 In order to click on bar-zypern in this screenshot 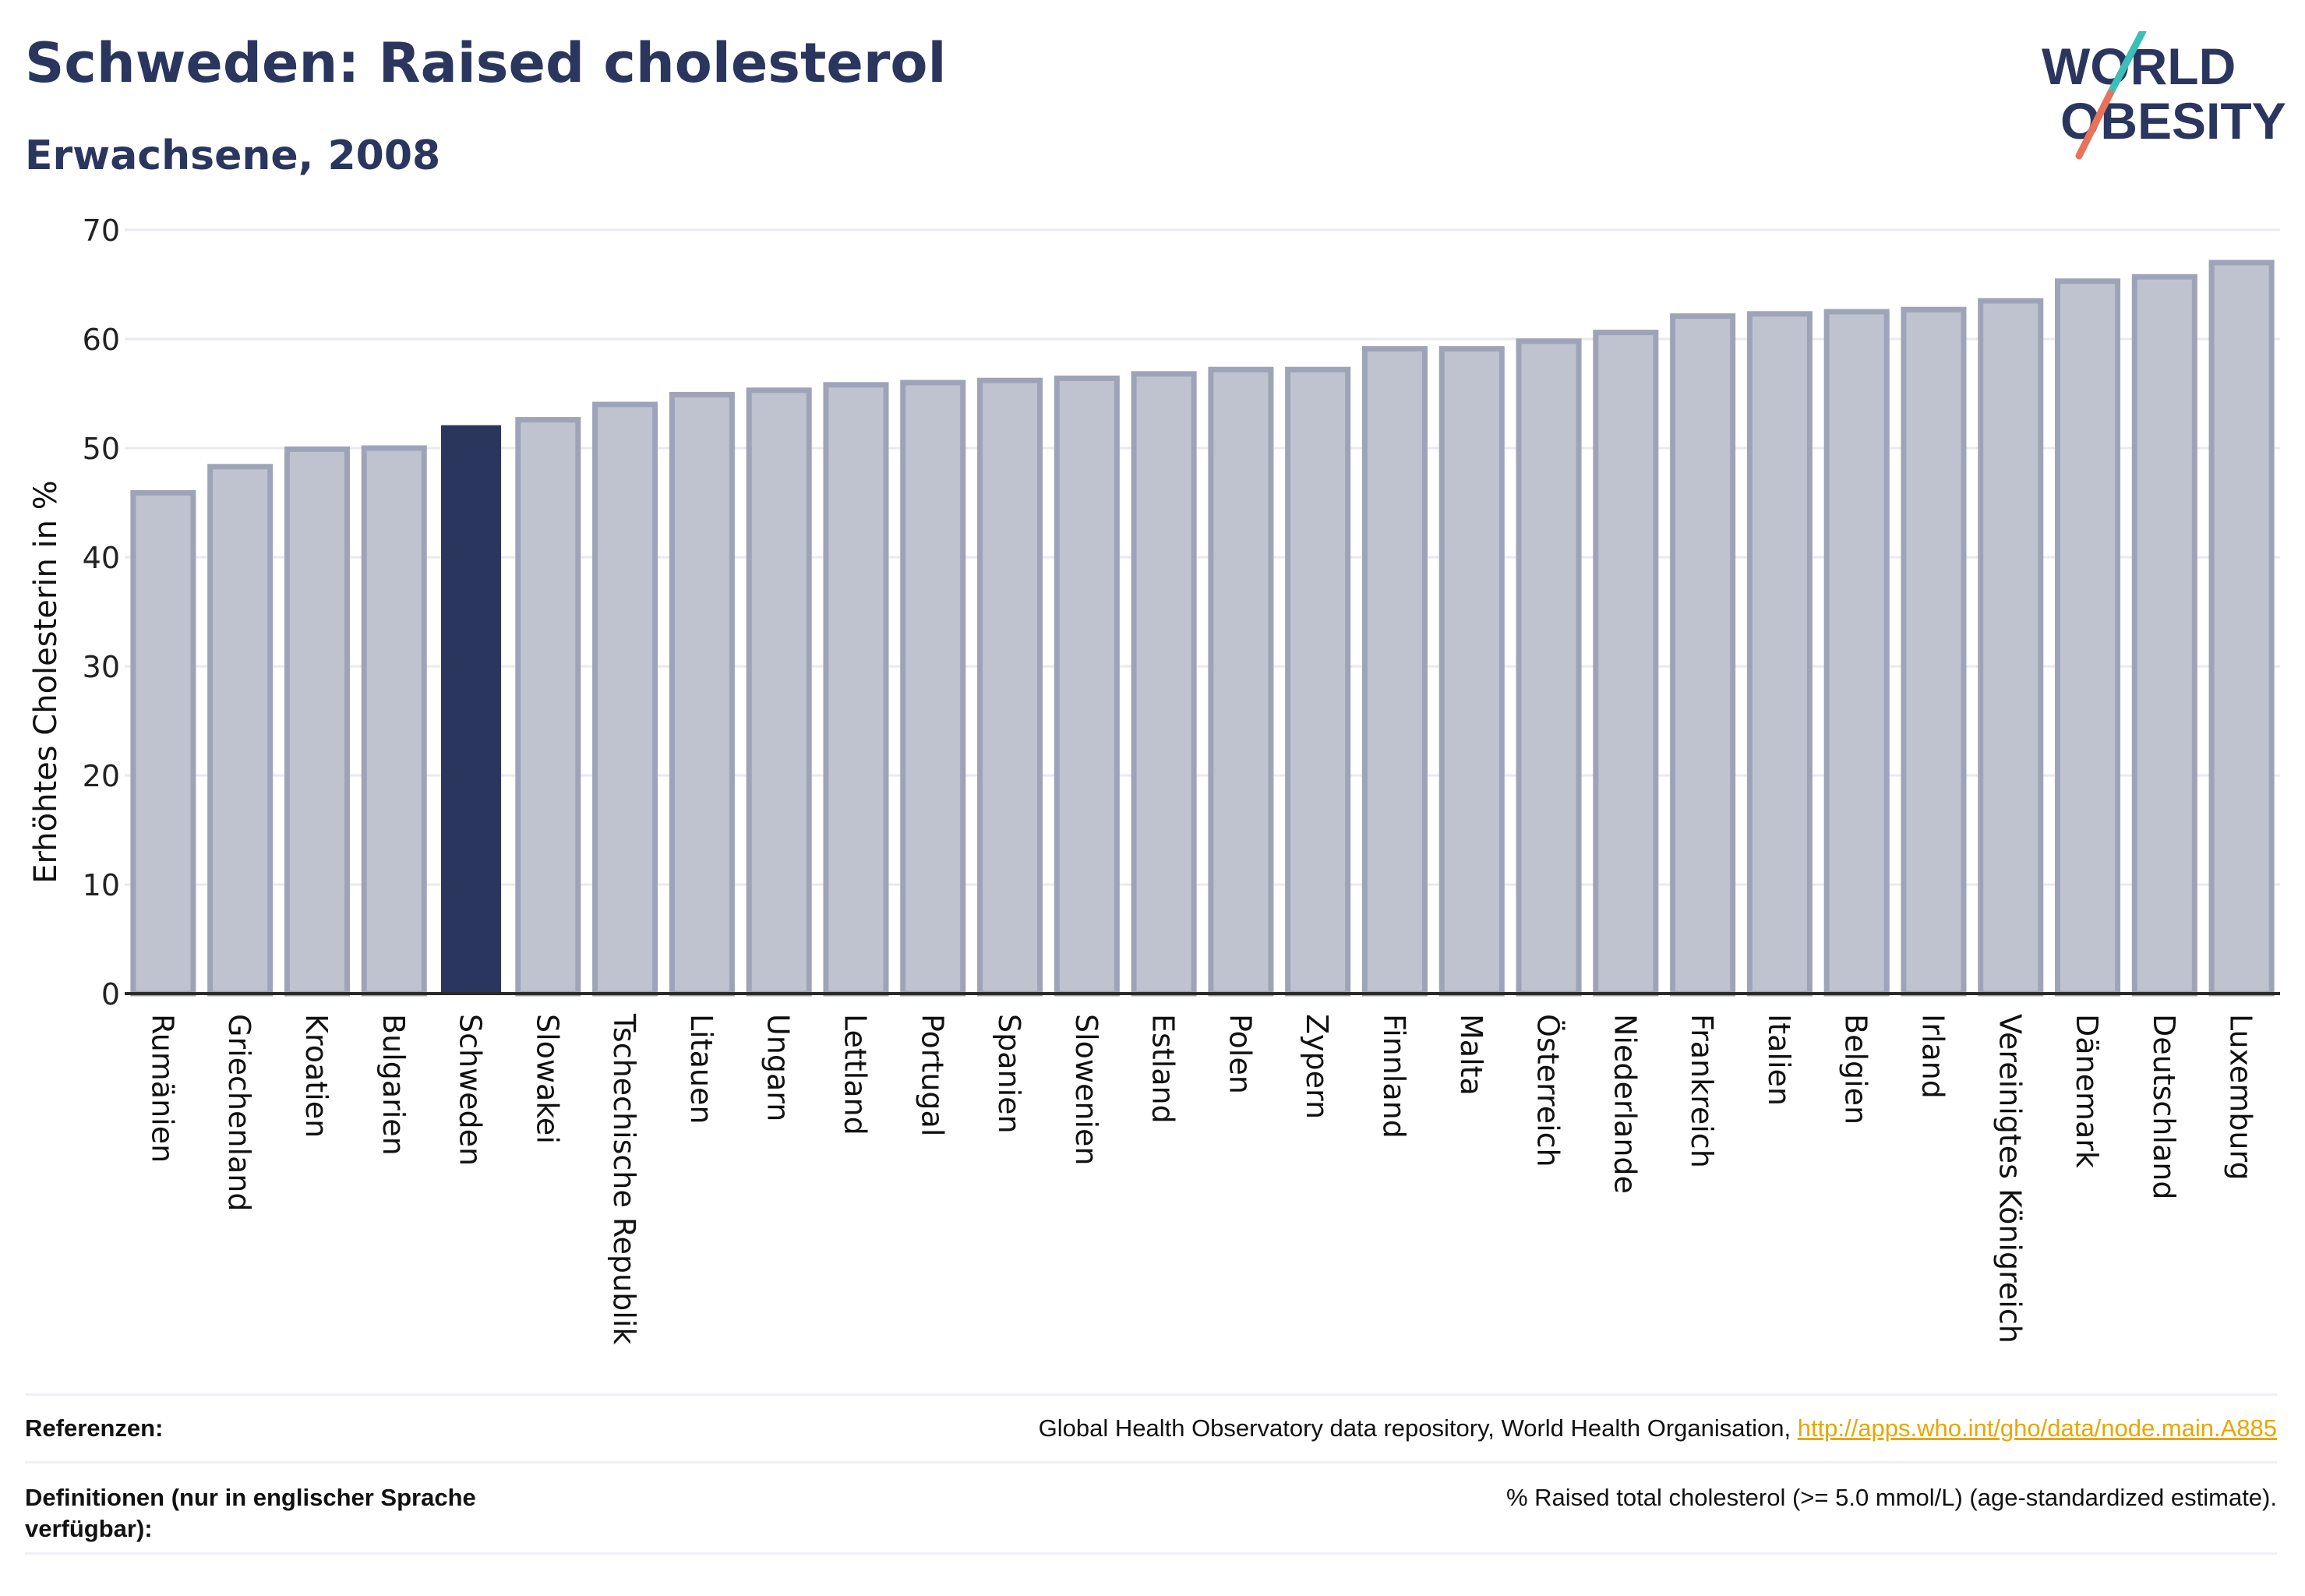, I will do `click(1318, 681)`.